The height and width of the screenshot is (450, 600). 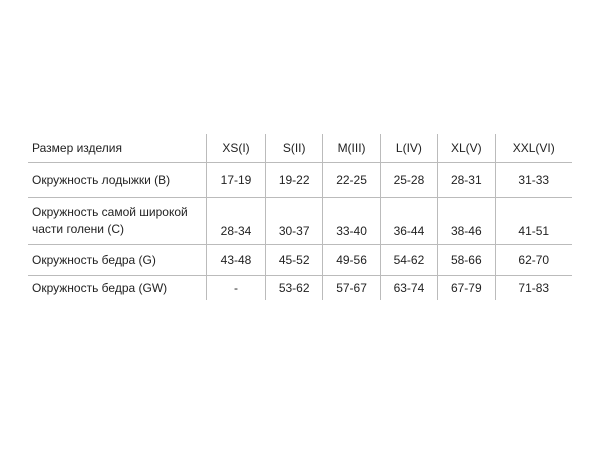 What do you see at coordinates (351, 148) in the screenshot?
I see `header-cell: M(III)` at bounding box center [351, 148].